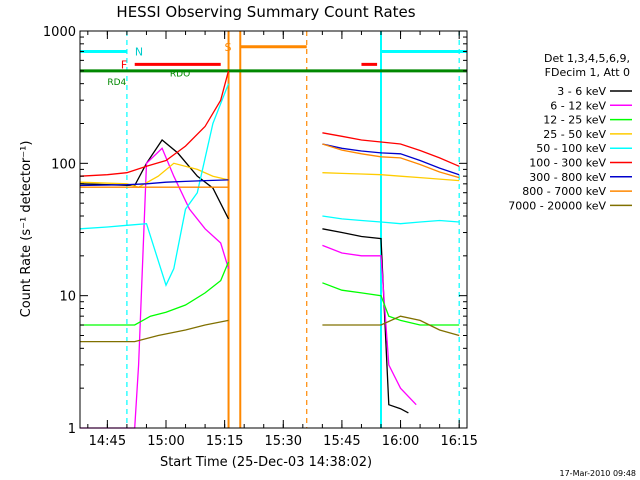 The width and height of the screenshot is (640, 480). Describe the element at coordinates (266, 462) in the screenshot. I see `x-axis-label: Start Time (25-Dec-03 14:38:02)` at that location.